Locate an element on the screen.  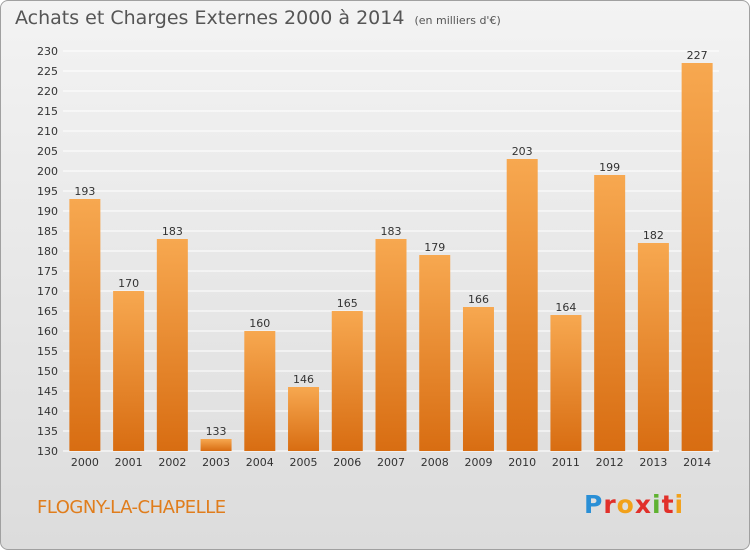
bar-2009 is located at coordinates (478, 379).